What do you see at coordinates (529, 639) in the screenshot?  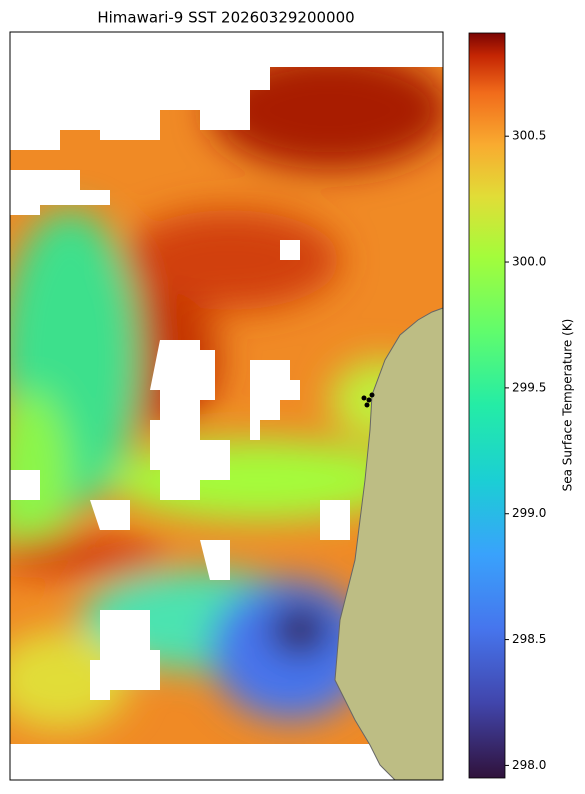 I see `colorbar-tick-label: 298.5` at bounding box center [529, 639].